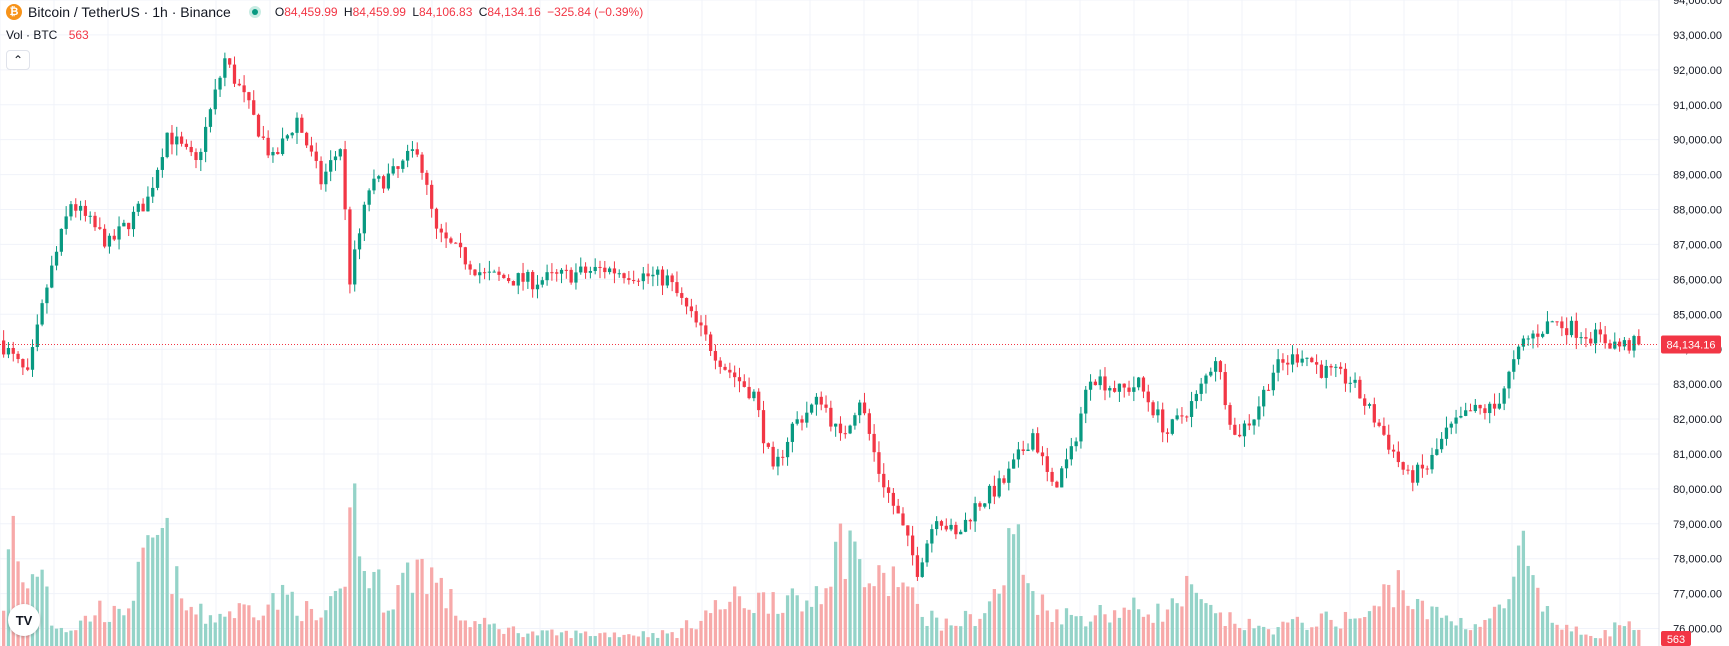  I want to click on bitcoin-icon: ₿, so click(14, 12).